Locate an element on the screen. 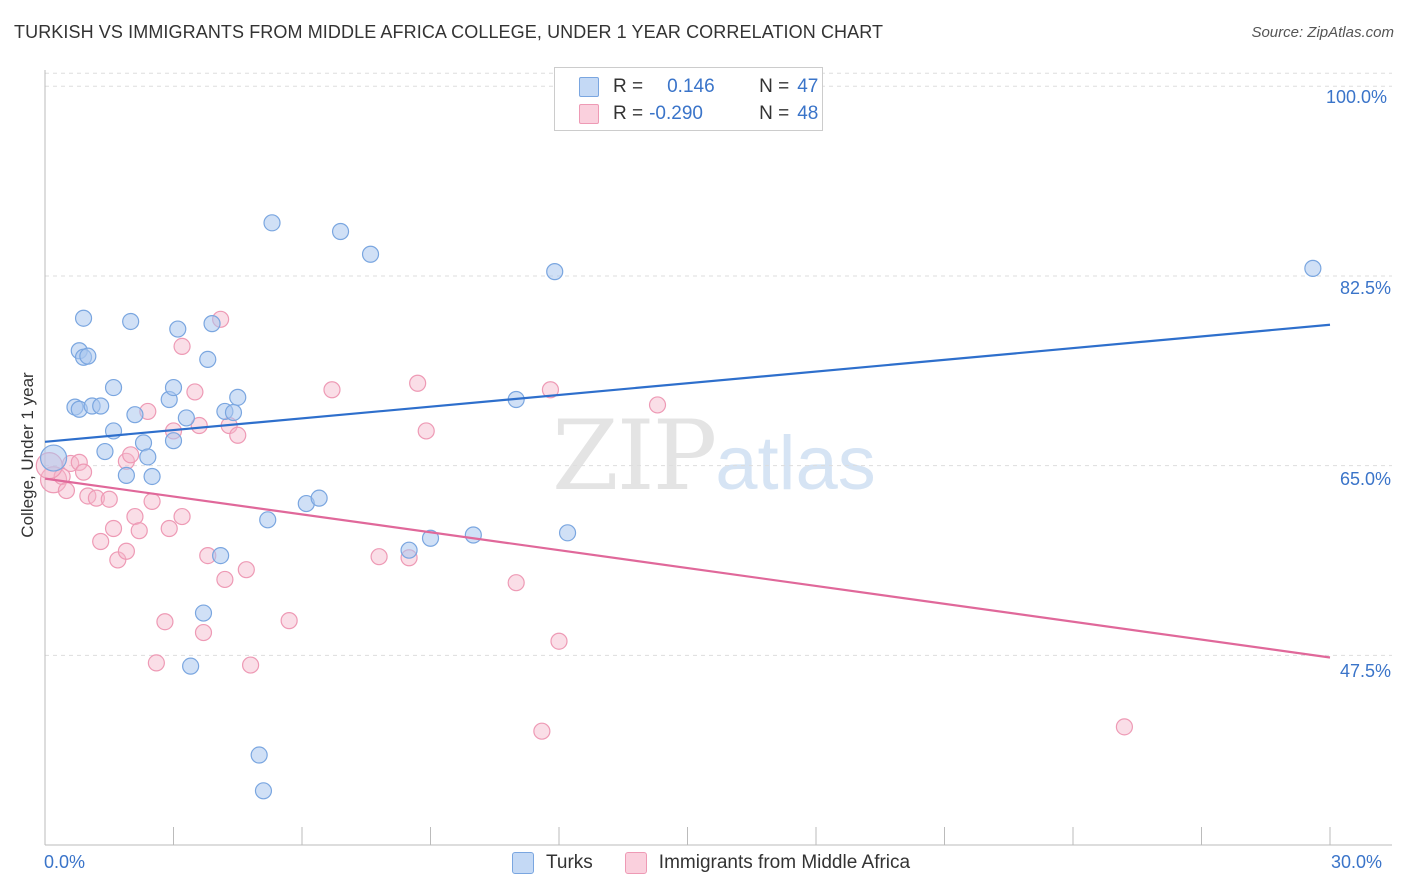 This screenshot has width=1406, height=892. watermark: ZIPatlas is located at coordinates (714, 456).